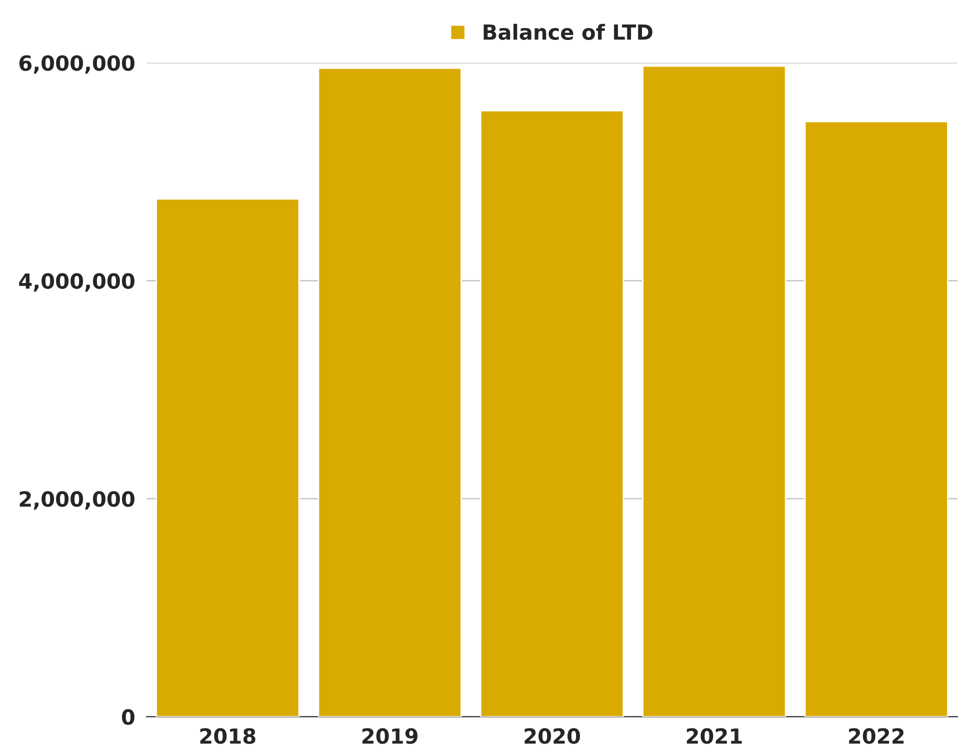 Image resolution: width=977 pixels, height=756 pixels. I want to click on y-tick-label: 0, so click(128, 717).